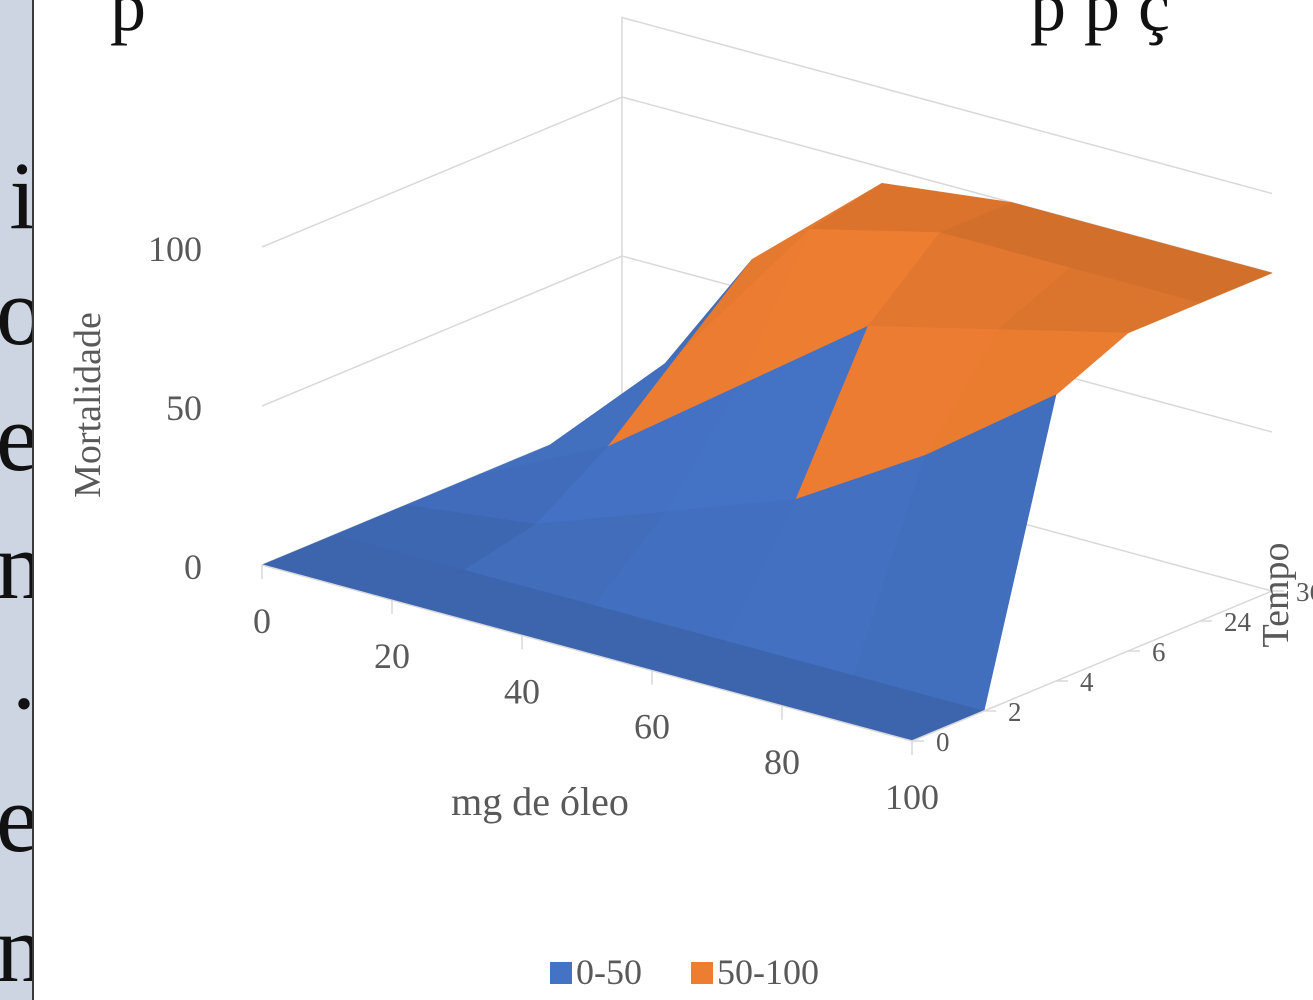  Describe the element at coordinates (184, 408) in the screenshot. I see `z-tick-label: 50` at that location.